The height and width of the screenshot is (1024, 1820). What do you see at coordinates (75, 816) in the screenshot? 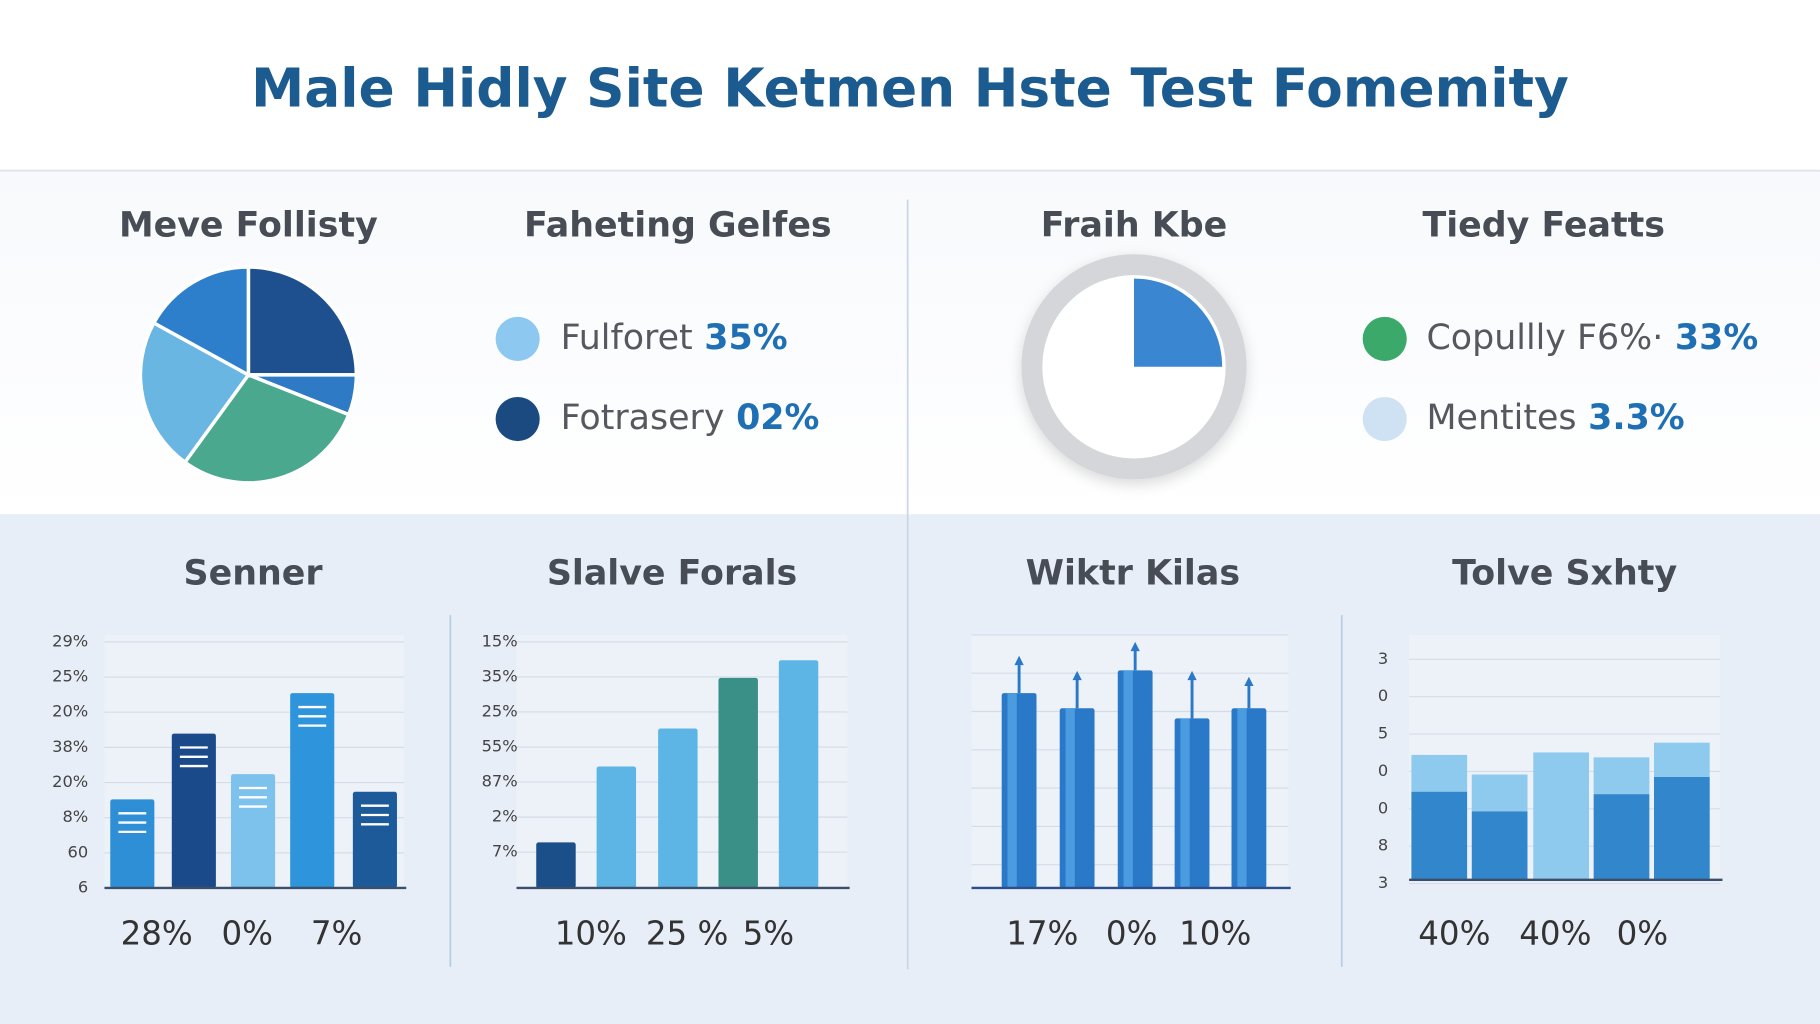
I see `y-axis-label: 8%` at bounding box center [75, 816].